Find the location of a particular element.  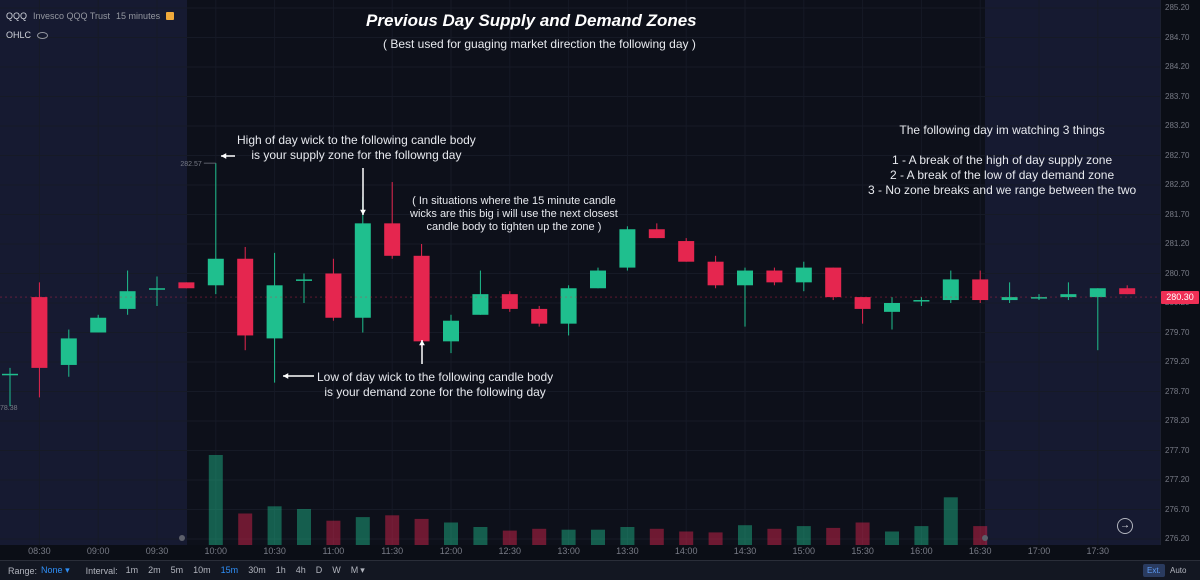

price-tick-label: 285.20 is located at coordinates (1177, 7).